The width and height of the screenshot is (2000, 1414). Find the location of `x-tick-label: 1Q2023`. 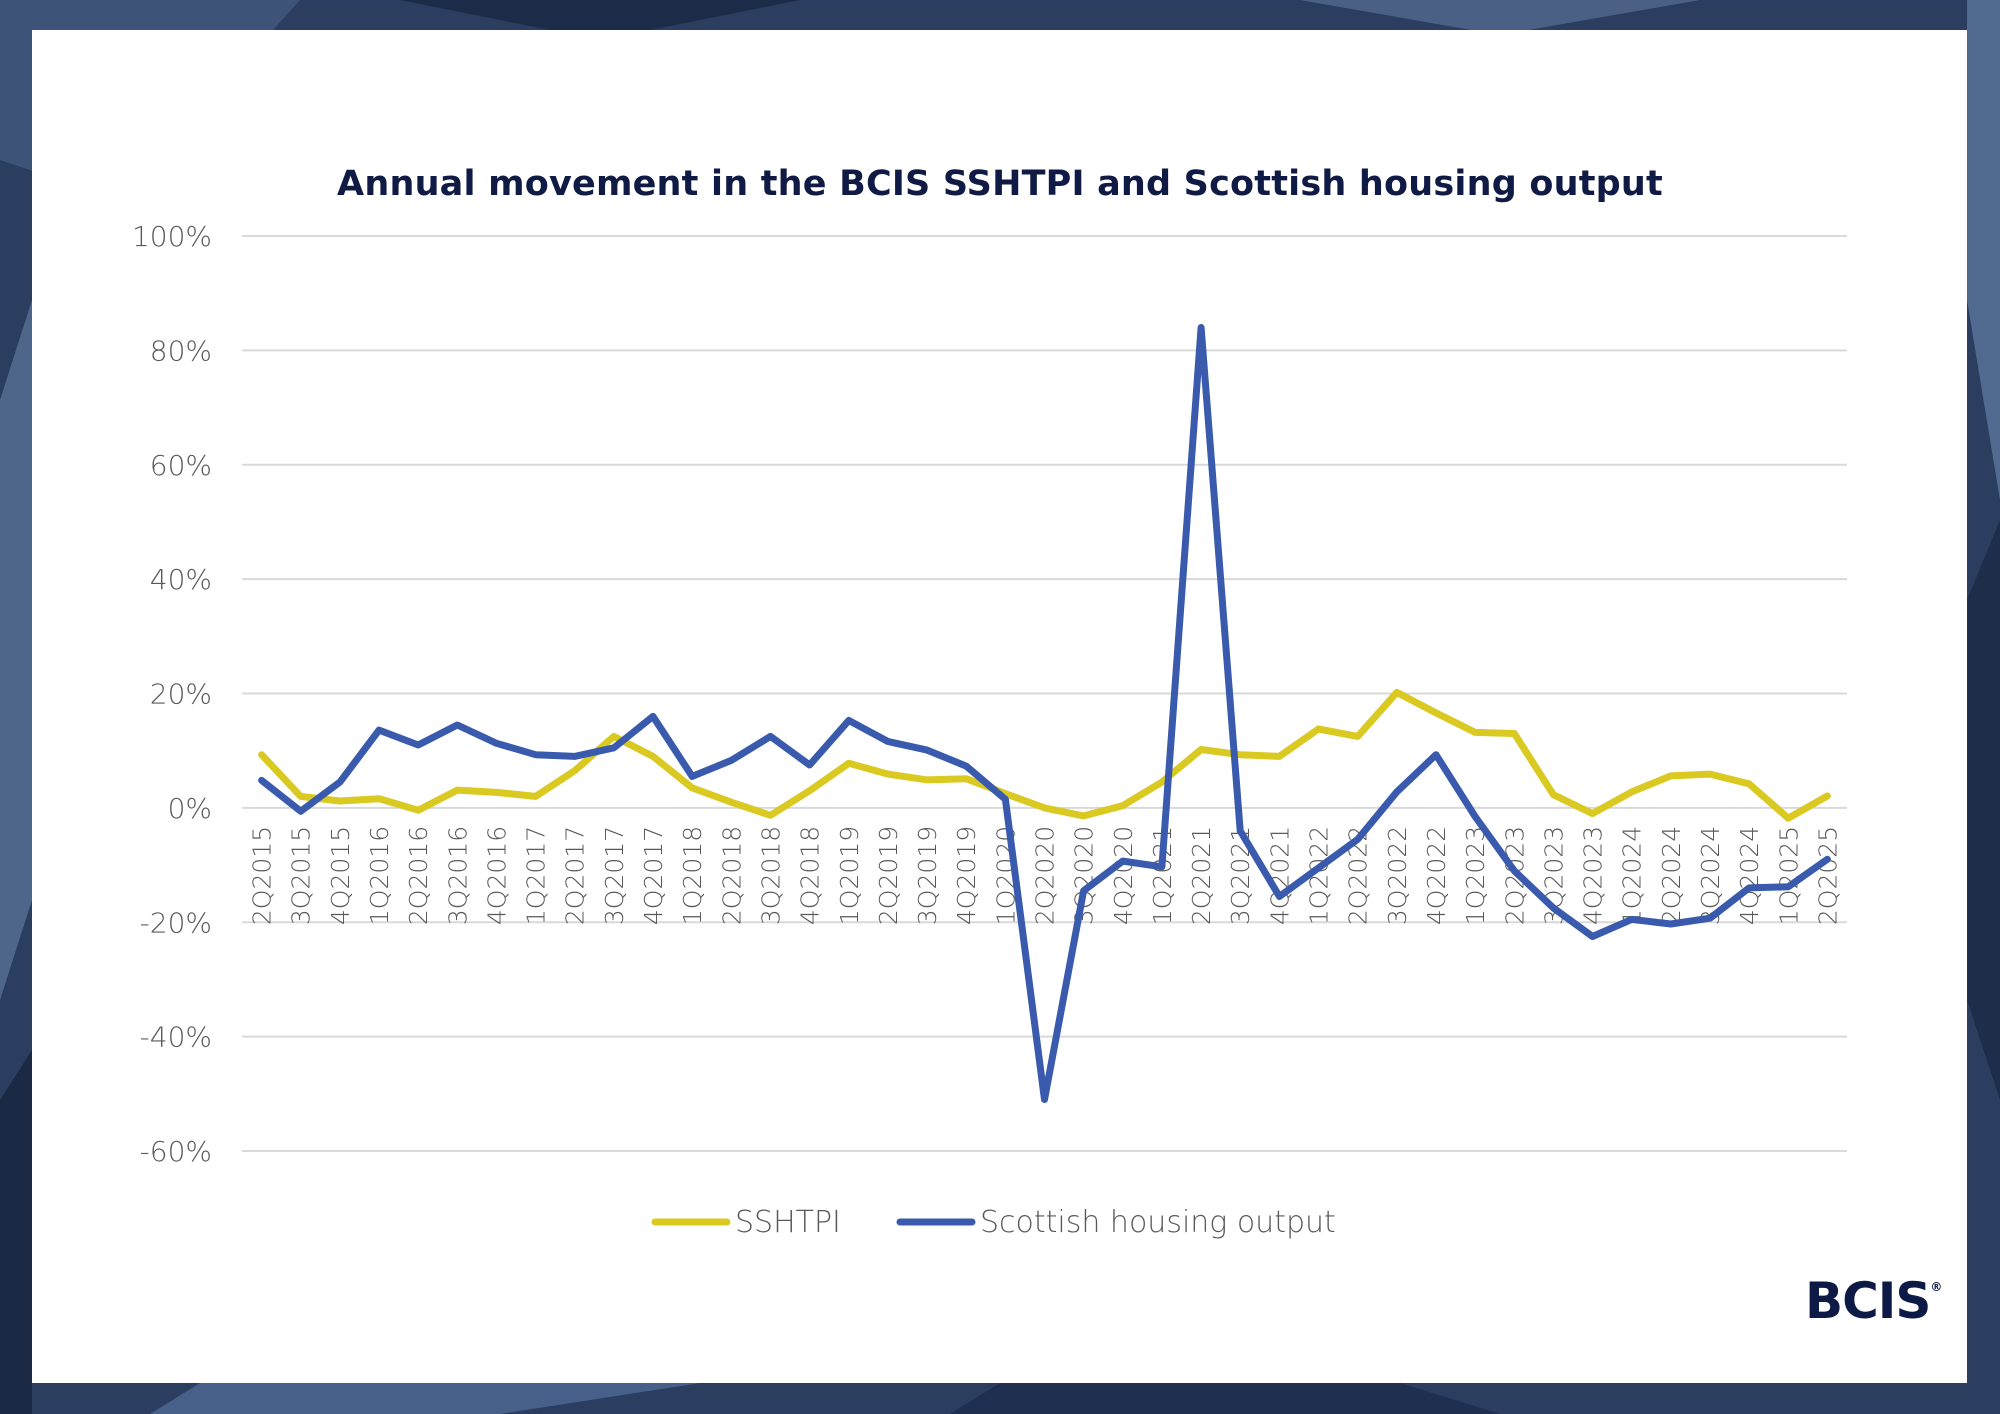

x-tick-label: 1Q2023 is located at coordinates (1475, 875).